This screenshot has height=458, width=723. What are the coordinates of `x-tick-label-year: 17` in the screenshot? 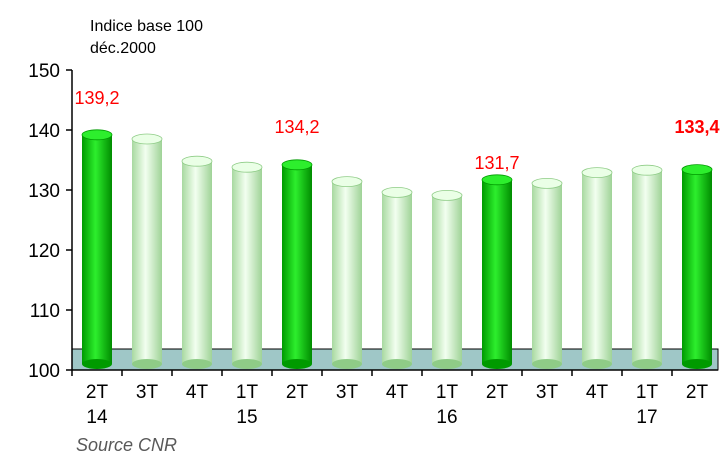 It's located at (646, 417).